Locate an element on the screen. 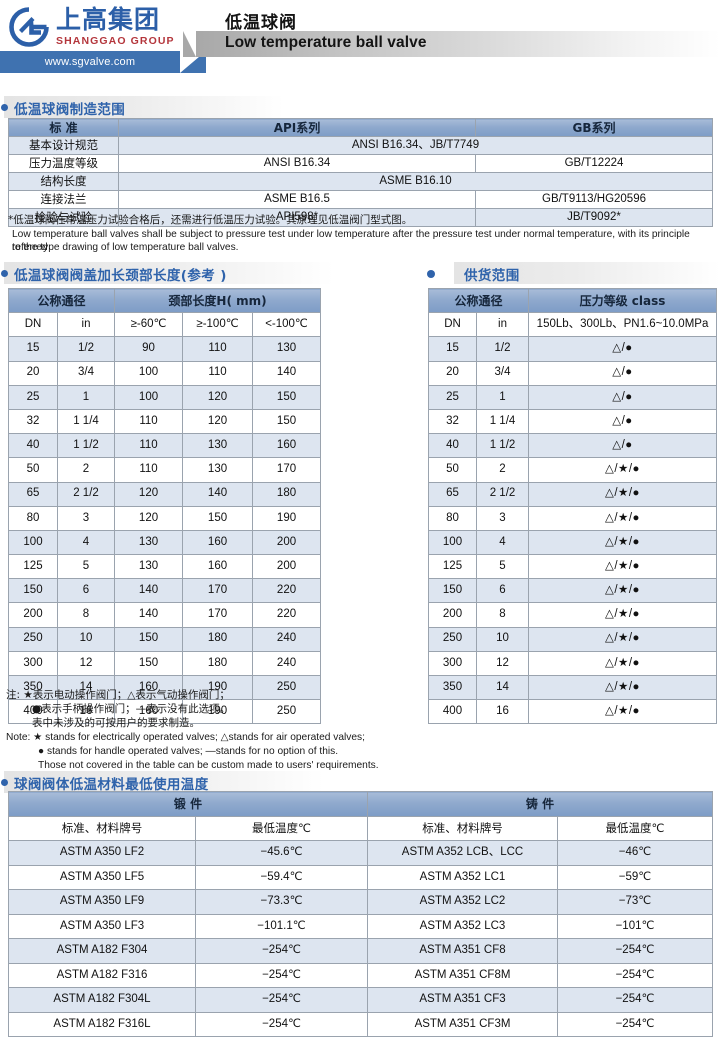 The image size is (720, 1037). cell-casting-temp: −46℃ is located at coordinates (635, 853).